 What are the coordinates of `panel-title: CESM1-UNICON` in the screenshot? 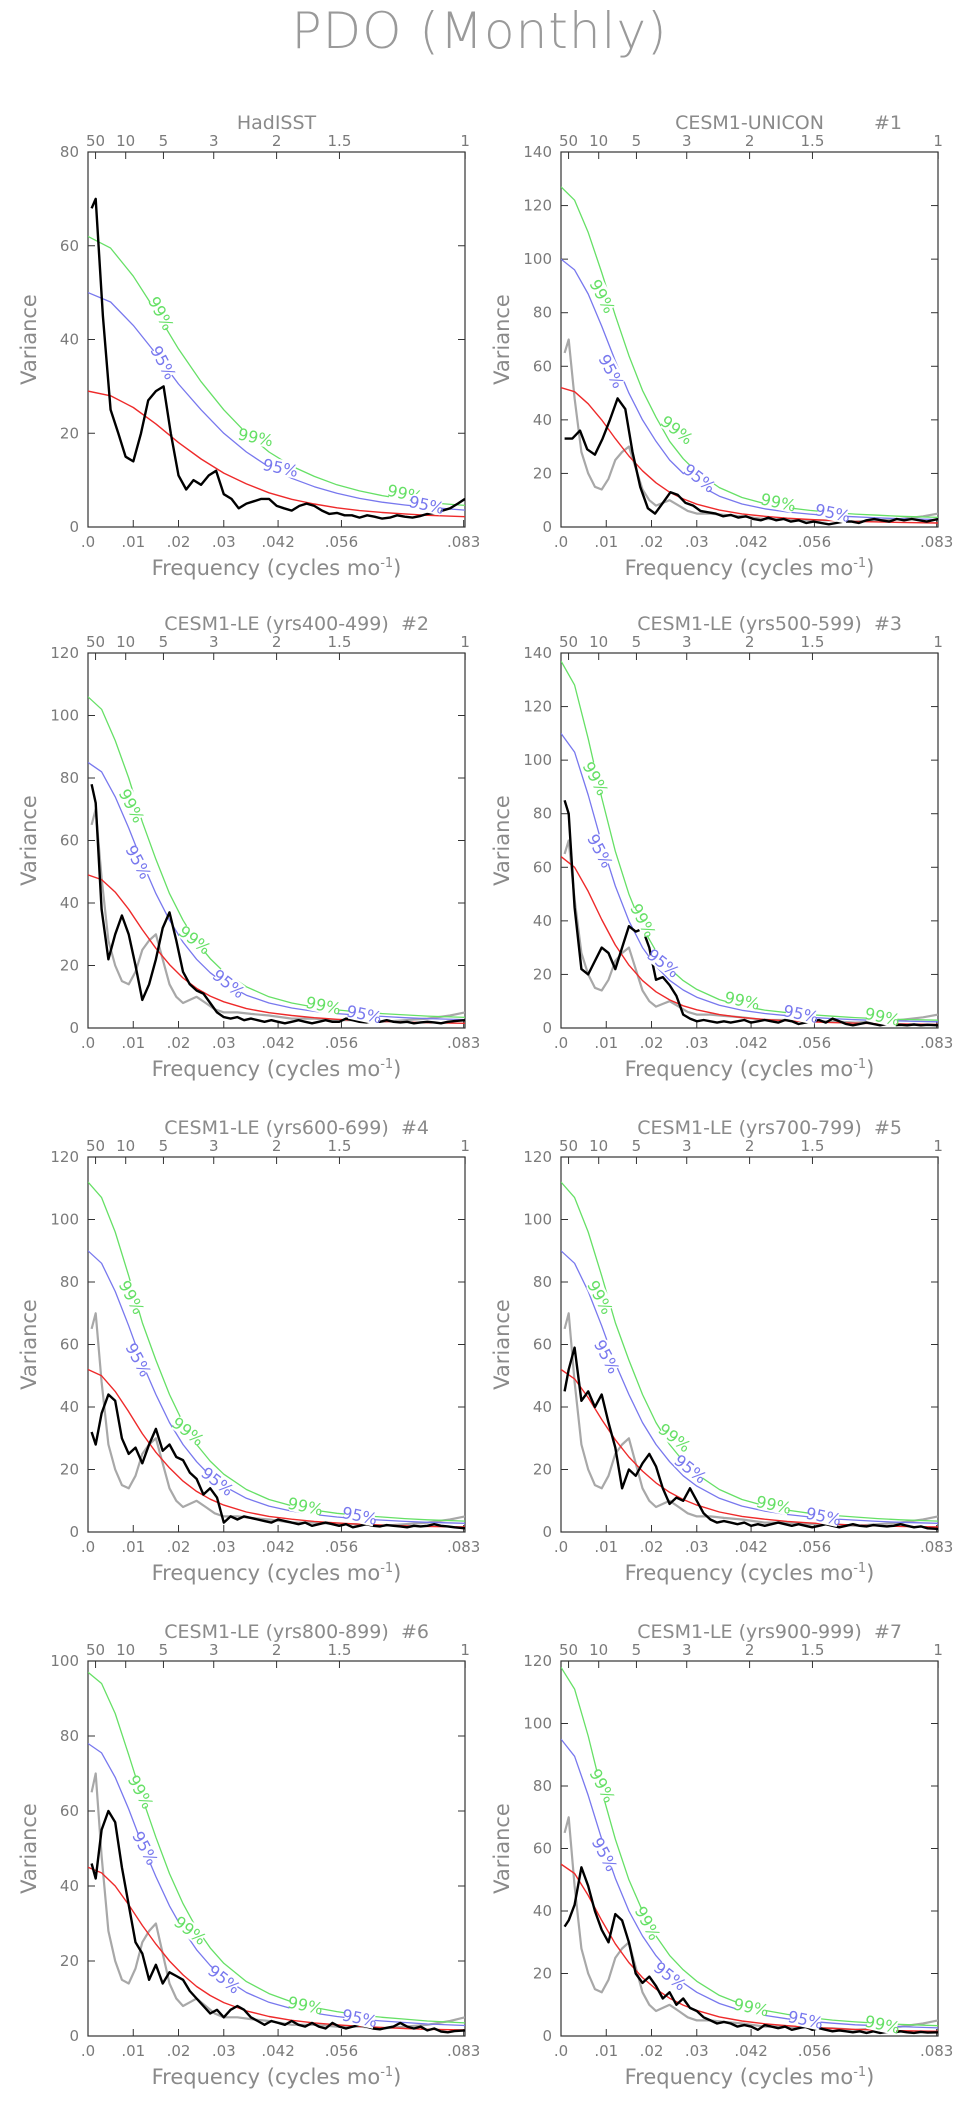 It's located at (749, 123).